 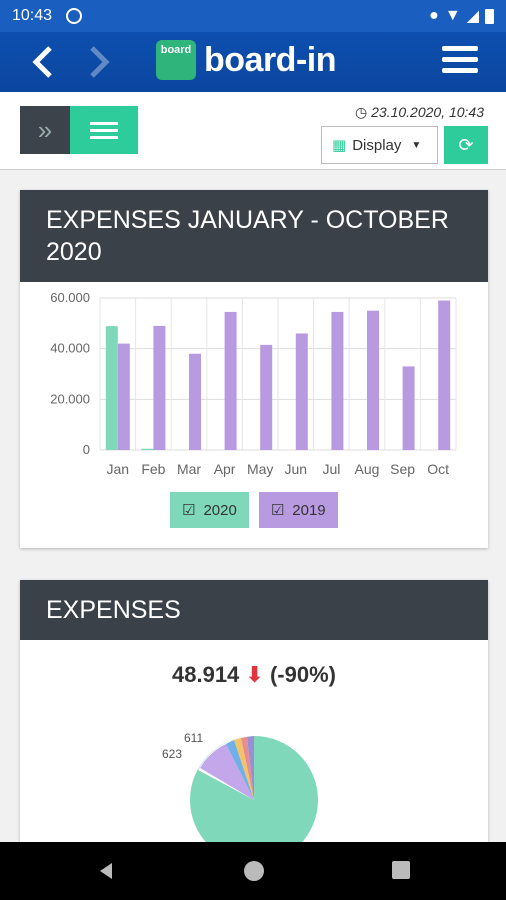 What do you see at coordinates (452, 15) in the screenshot?
I see `wifi-icon: ▼` at bounding box center [452, 15].